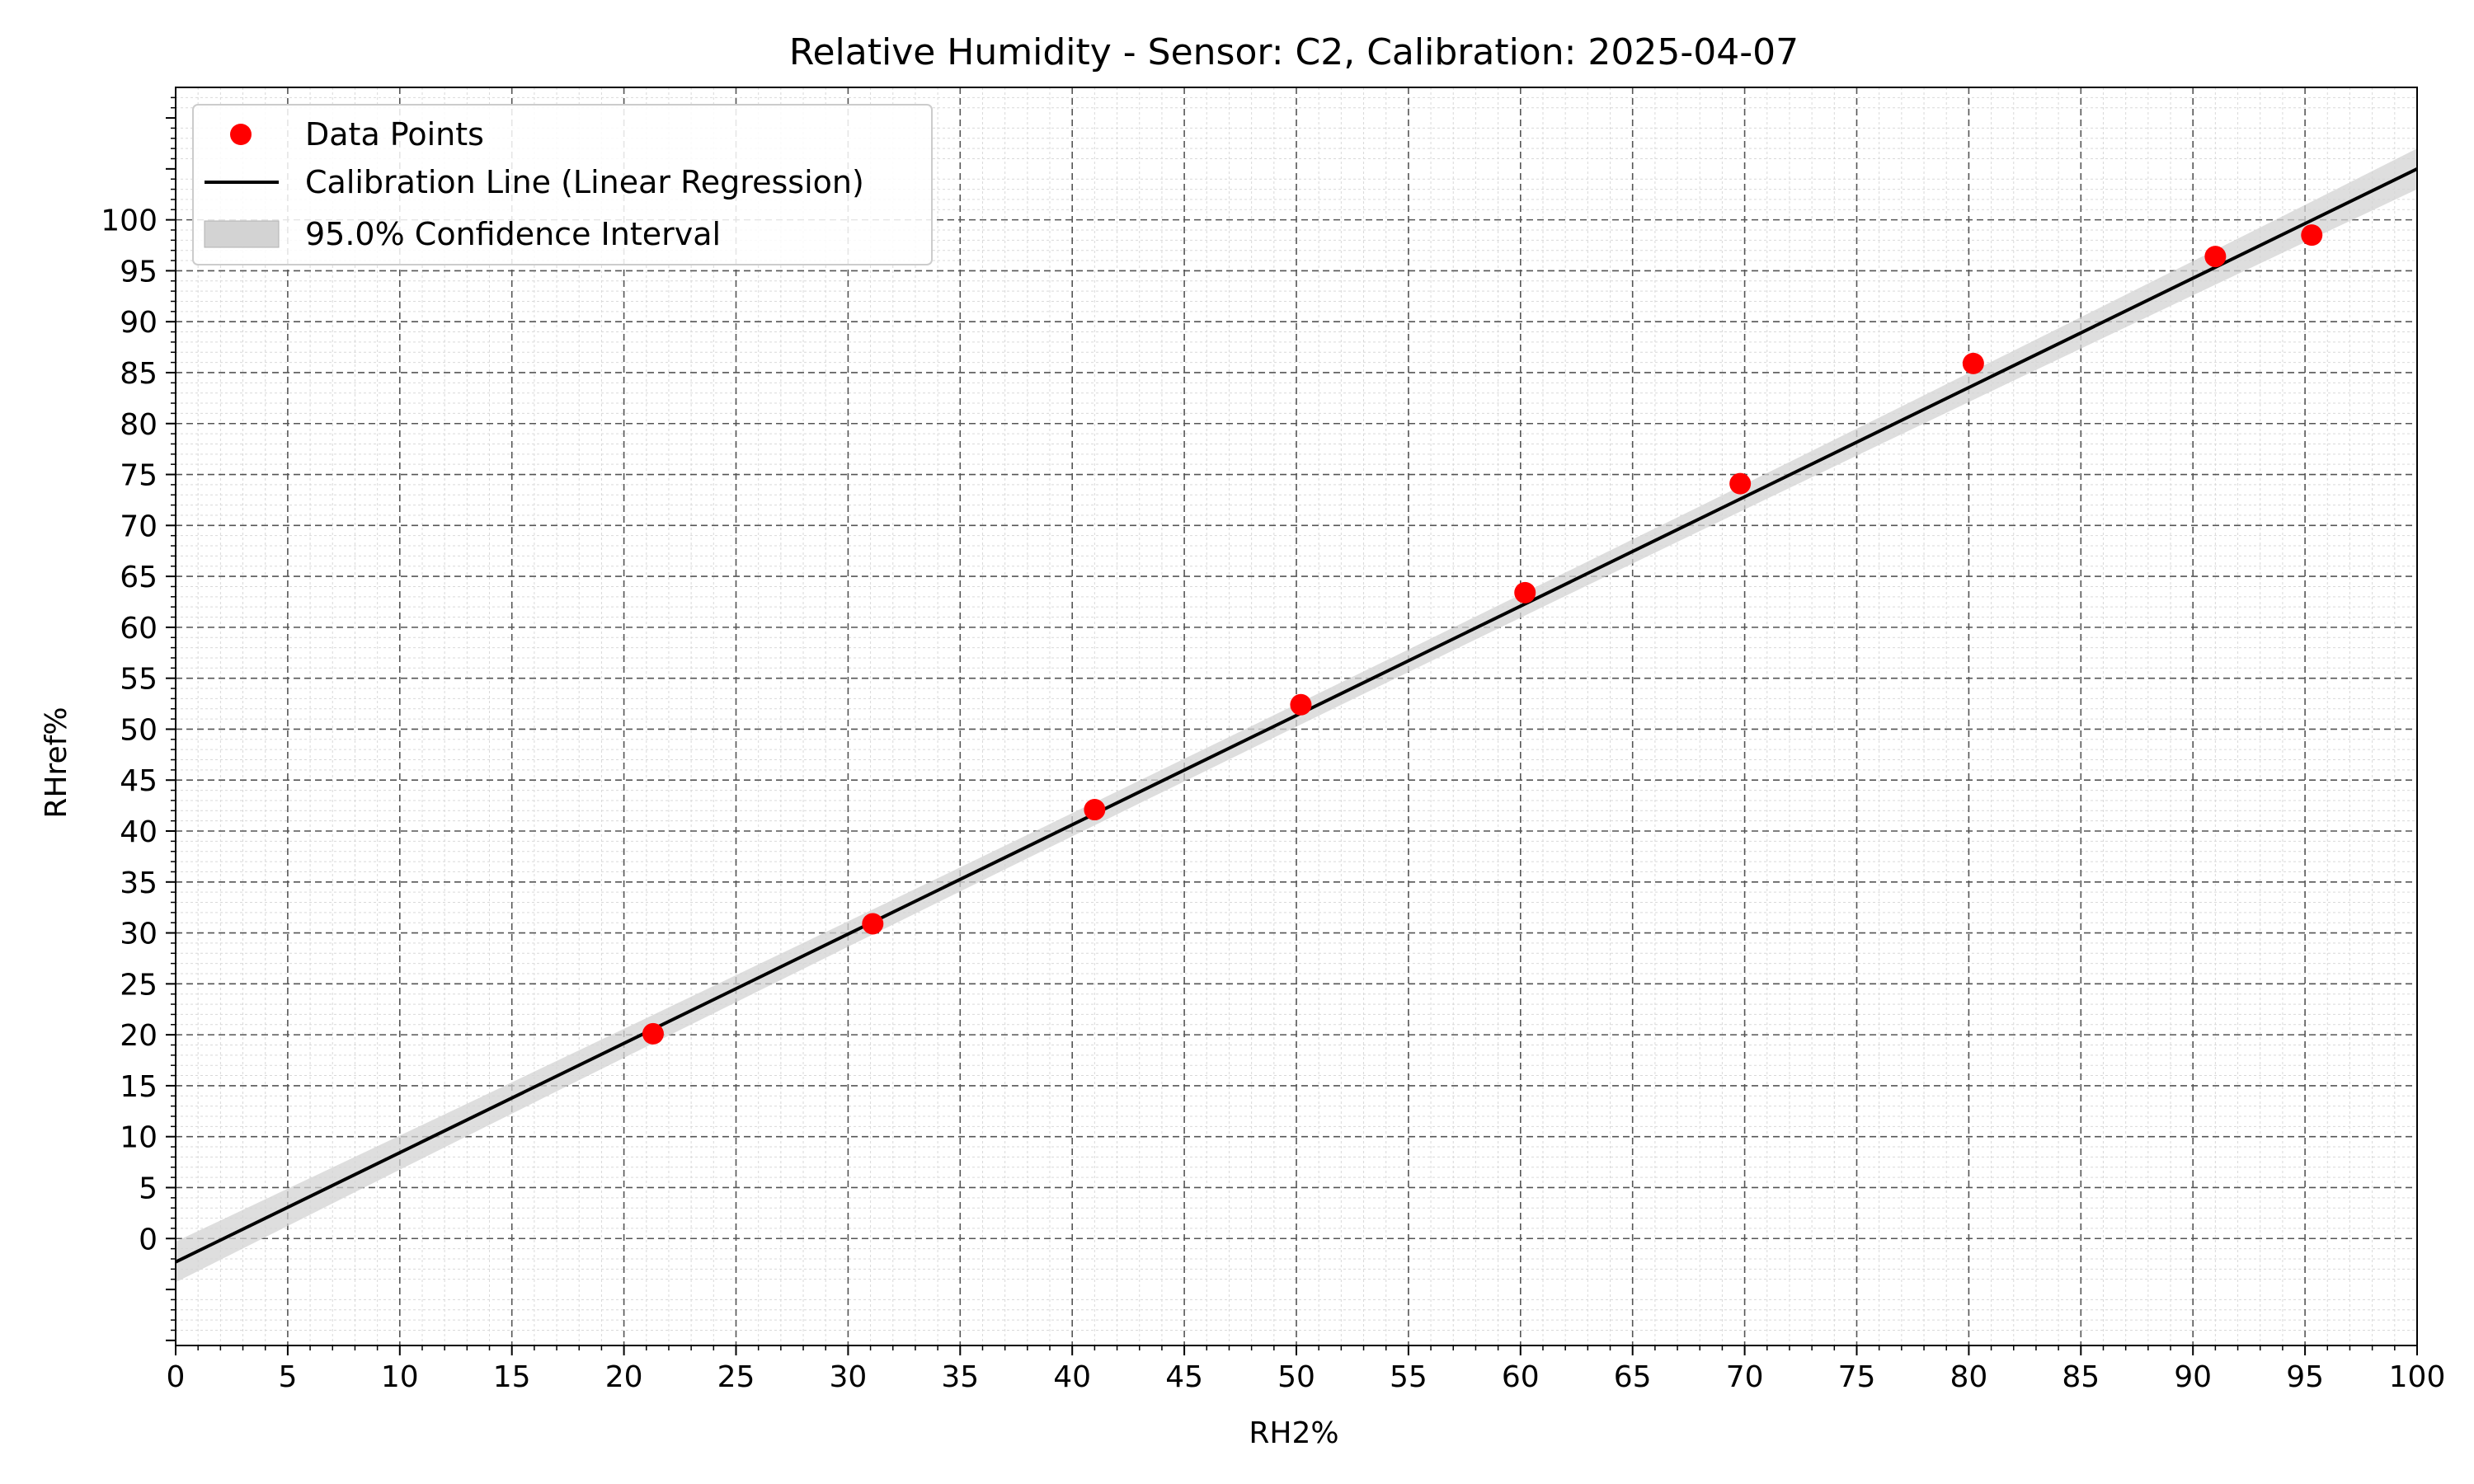 The height and width of the screenshot is (1484, 2474). What do you see at coordinates (1408, 1377) in the screenshot?
I see `x-tick-label: 55` at bounding box center [1408, 1377].